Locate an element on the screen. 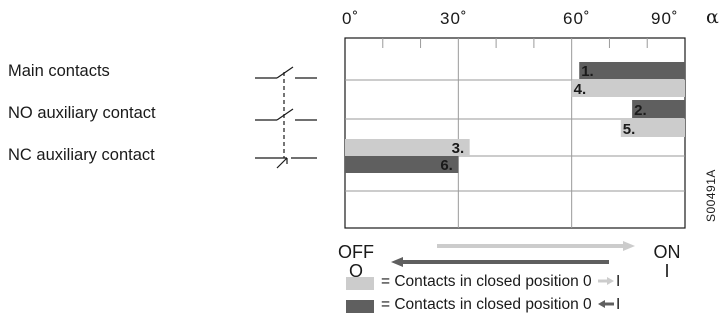 This screenshot has height=322, width=723. contact-symbols is located at coordinates (286, 117).